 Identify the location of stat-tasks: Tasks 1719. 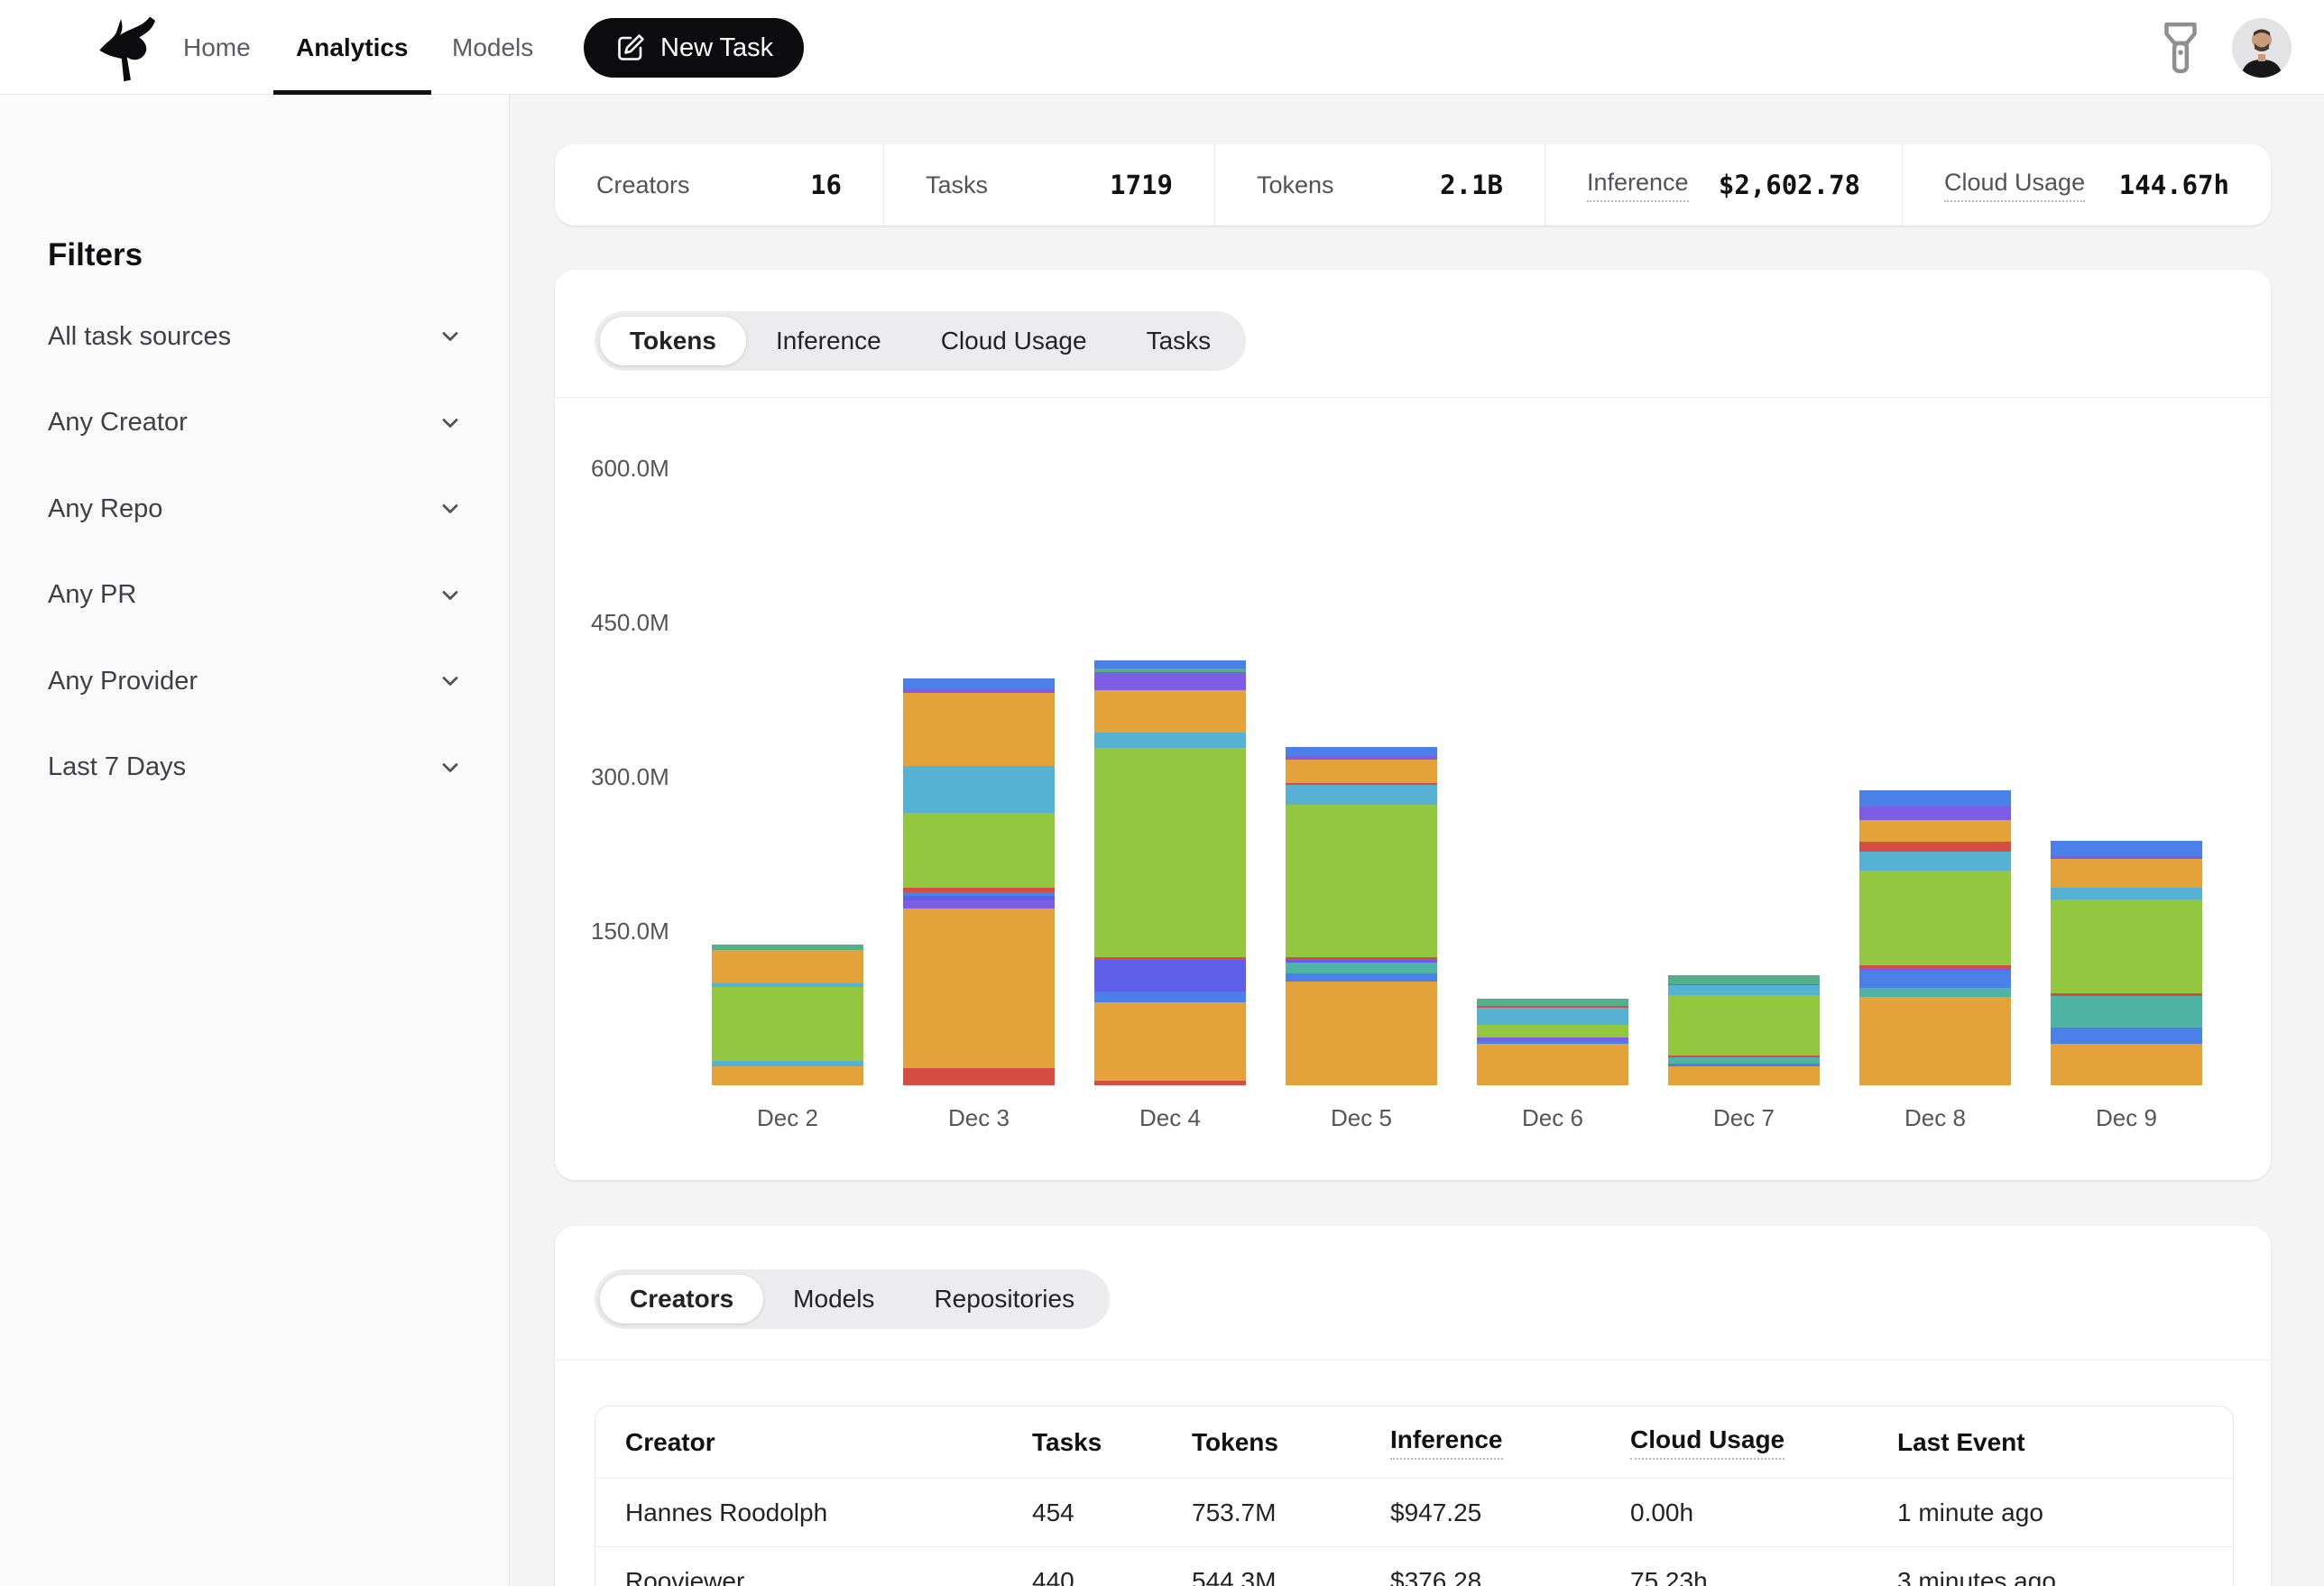
(1049, 185).